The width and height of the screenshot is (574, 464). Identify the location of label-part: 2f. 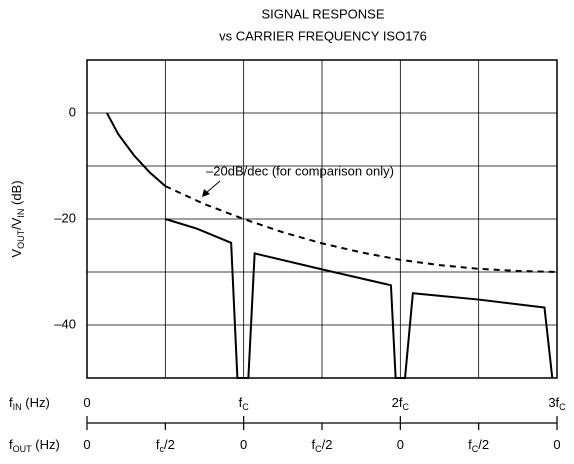
(397, 402).